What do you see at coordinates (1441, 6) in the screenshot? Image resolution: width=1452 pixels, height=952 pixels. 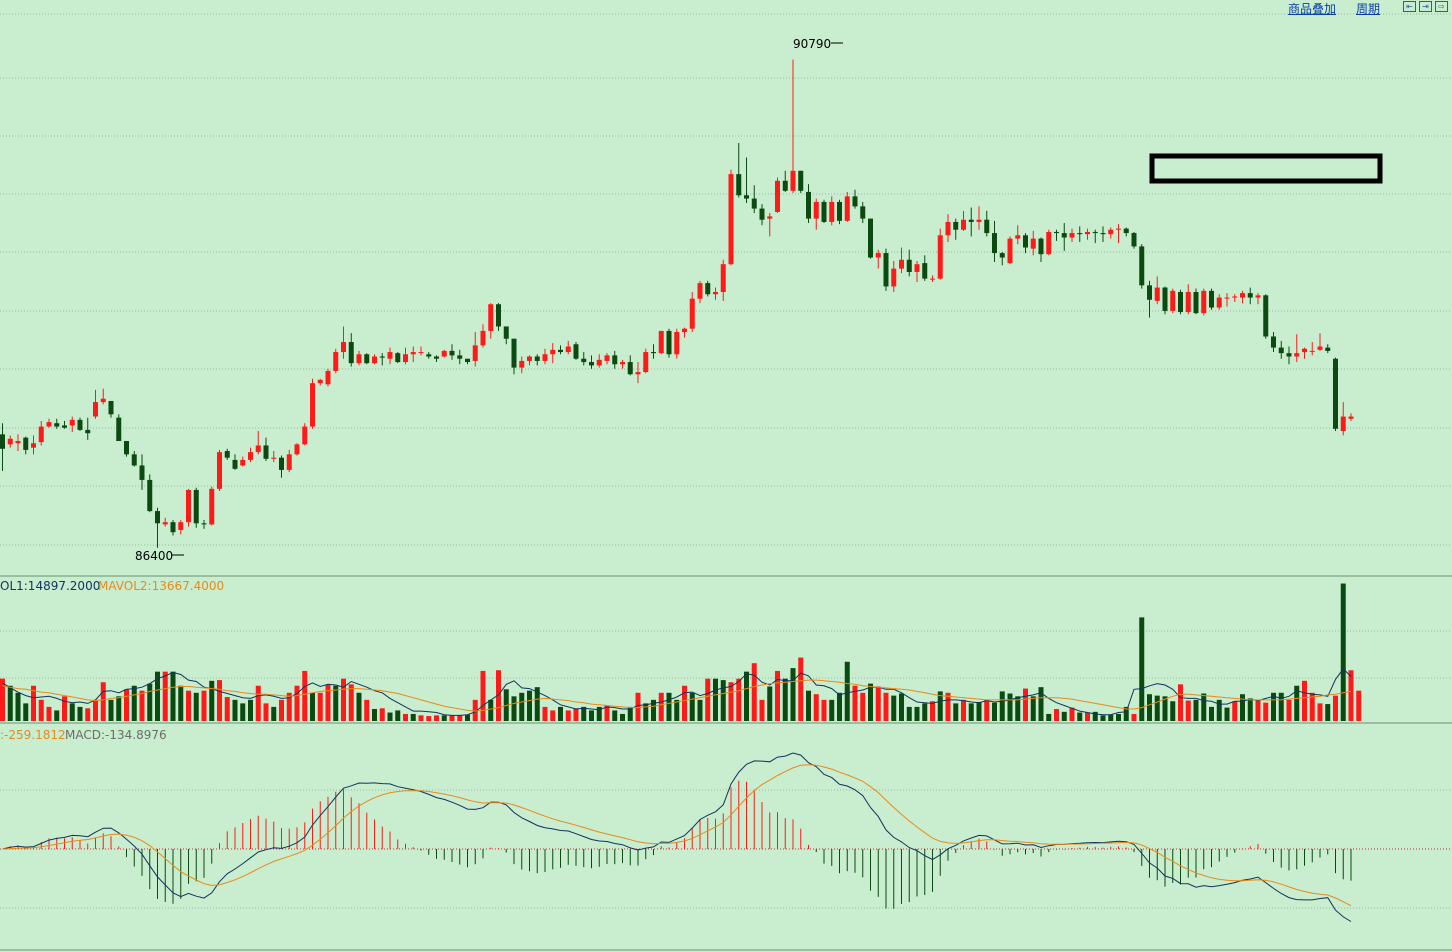 I see `nav-end-icon: ⇨` at bounding box center [1441, 6].